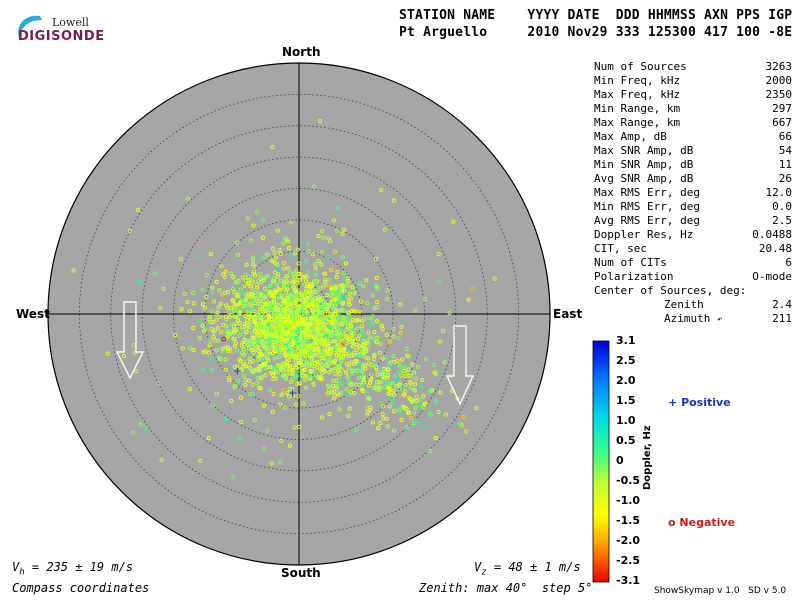 The width and height of the screenshot is (800, 600). I want to click on logo-digisonde-text: DIGISONDE, so click(61, 36).